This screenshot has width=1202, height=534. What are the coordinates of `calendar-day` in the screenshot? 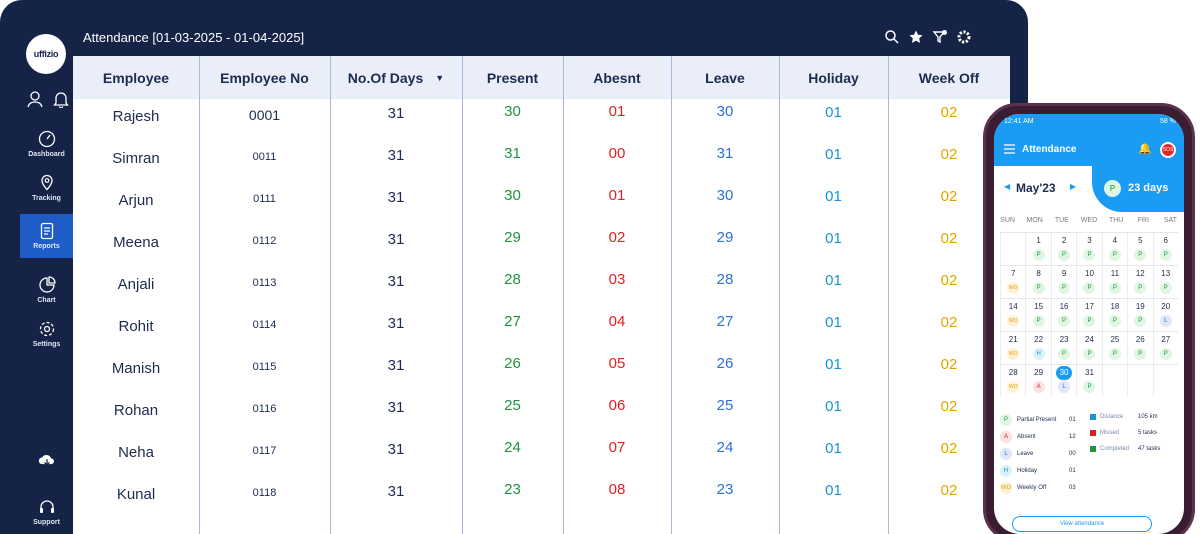 It's located at (1012, 249).